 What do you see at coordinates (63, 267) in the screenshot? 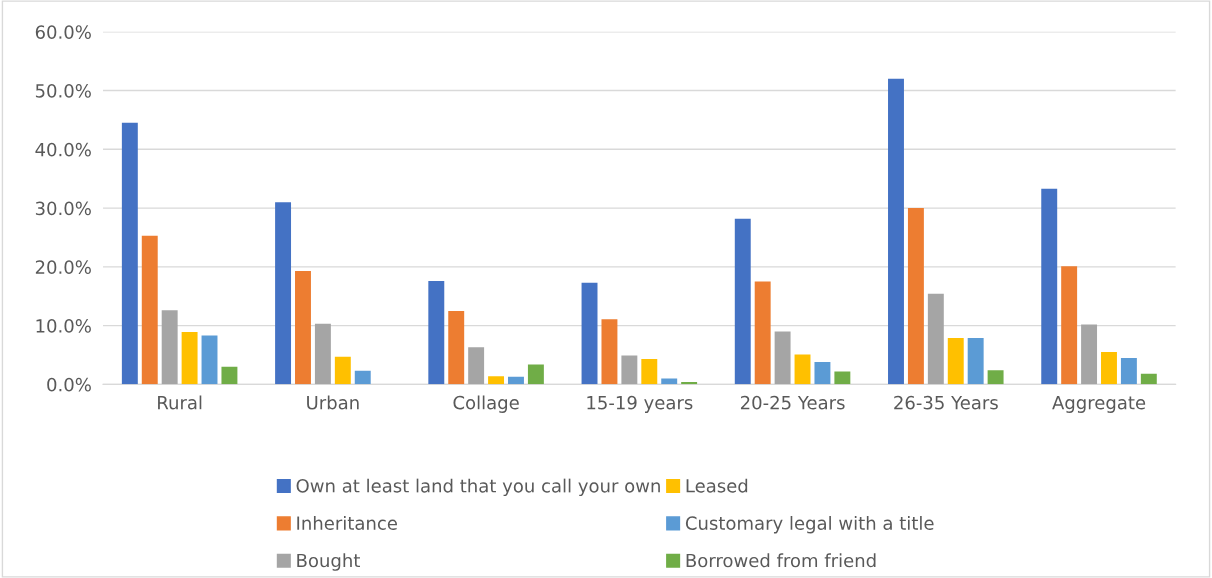
I see `y-tick-label: 20.0%` at bounding box center [63, 267].